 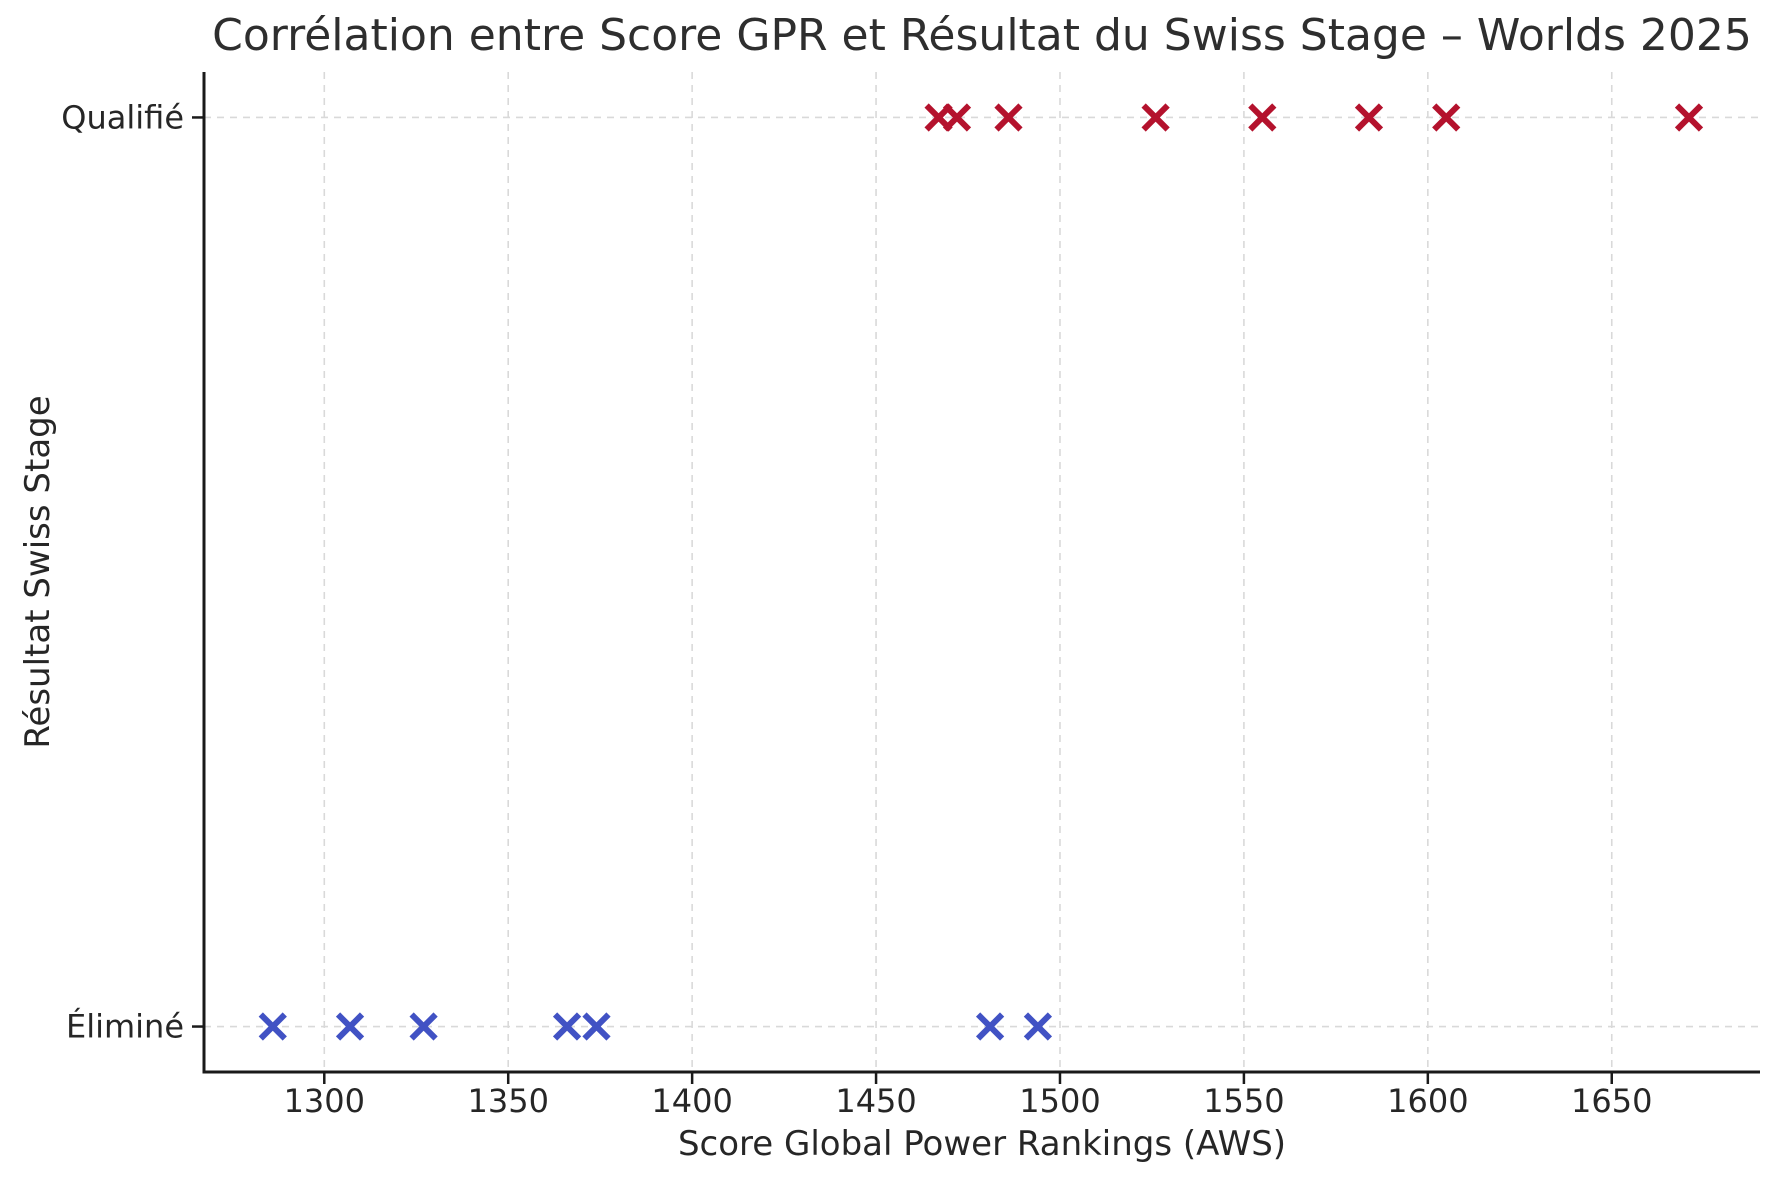 I want to click on x-axis-label: Score Global Power Rankings (AWS), so click(x=982, y=1144).